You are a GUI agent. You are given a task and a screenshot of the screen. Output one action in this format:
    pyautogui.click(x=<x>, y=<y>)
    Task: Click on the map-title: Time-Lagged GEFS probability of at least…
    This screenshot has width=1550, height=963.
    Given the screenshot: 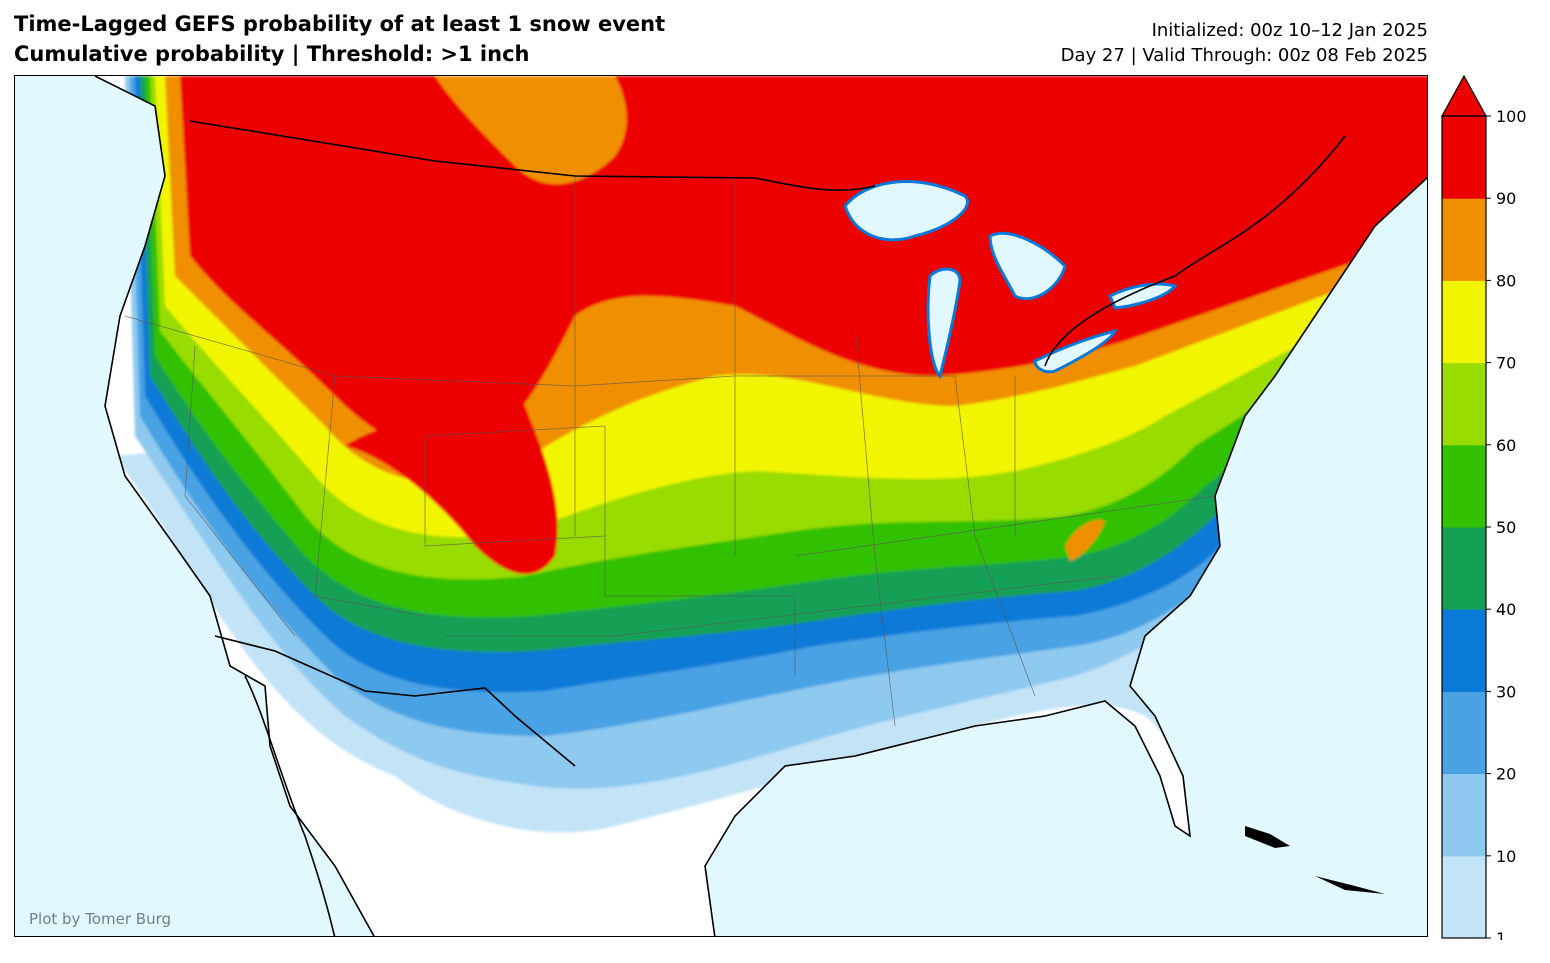 What is the action you would take?
    pyautogui.click(x=340, y=24)
    